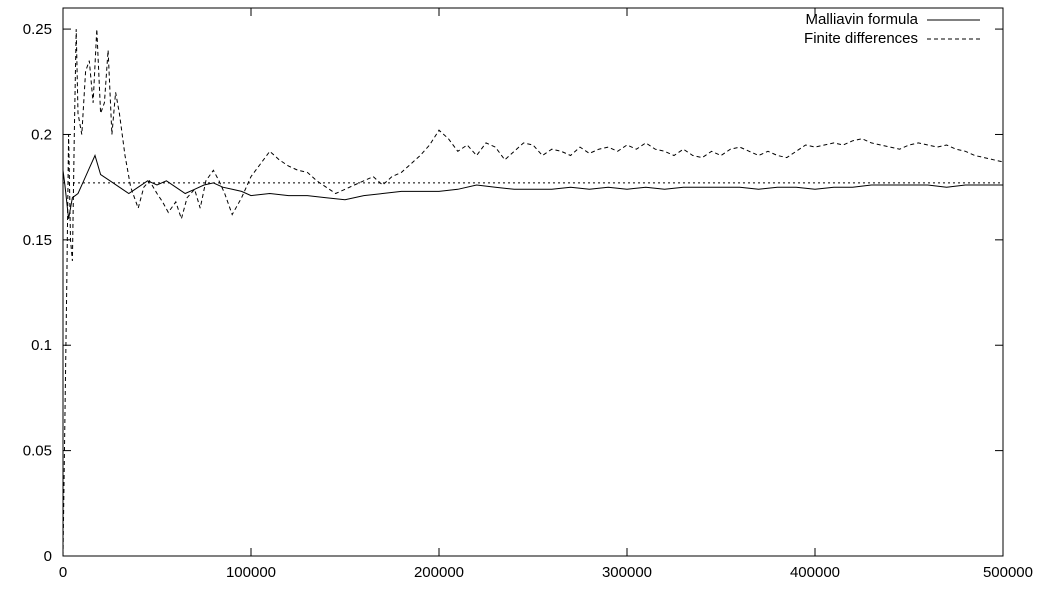  Describe the element at coordinates (48, 556) in the screenshot. I see `y-tick-label-0: 0` at that location.